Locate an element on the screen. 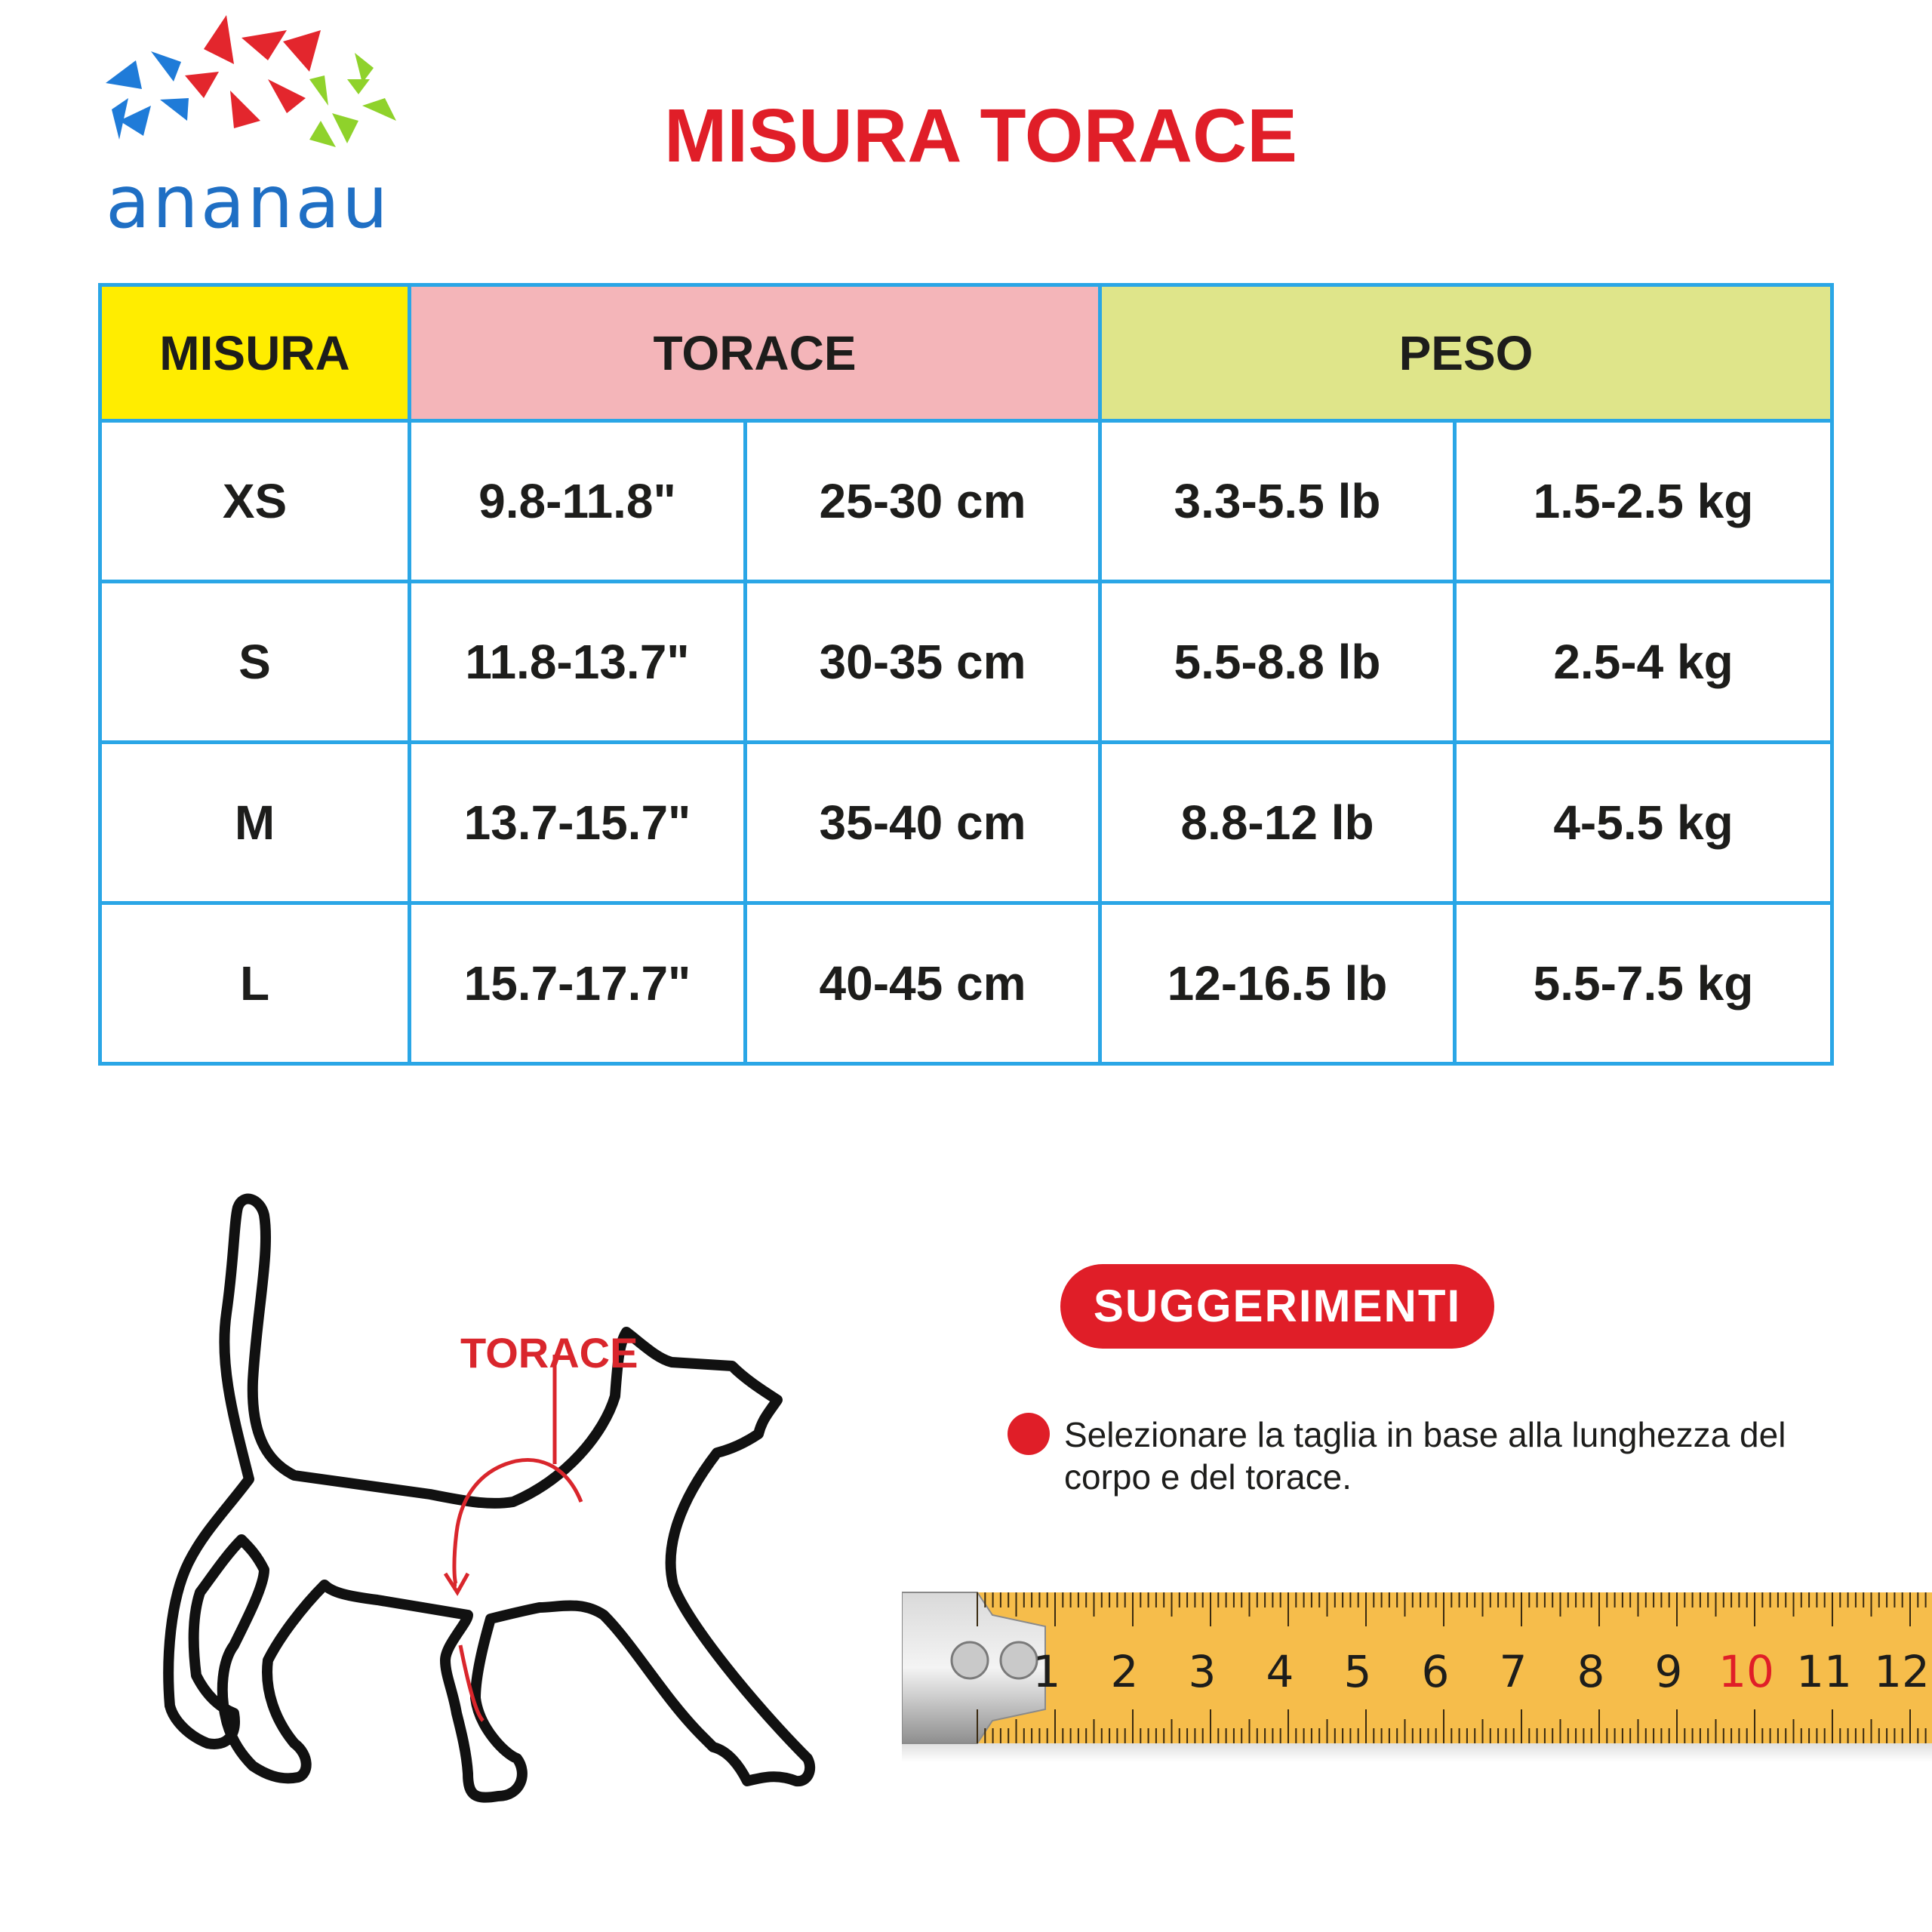 This screenshot has width=1932, height=1932. tape-ticks is located at coordinates (1452, 1667).